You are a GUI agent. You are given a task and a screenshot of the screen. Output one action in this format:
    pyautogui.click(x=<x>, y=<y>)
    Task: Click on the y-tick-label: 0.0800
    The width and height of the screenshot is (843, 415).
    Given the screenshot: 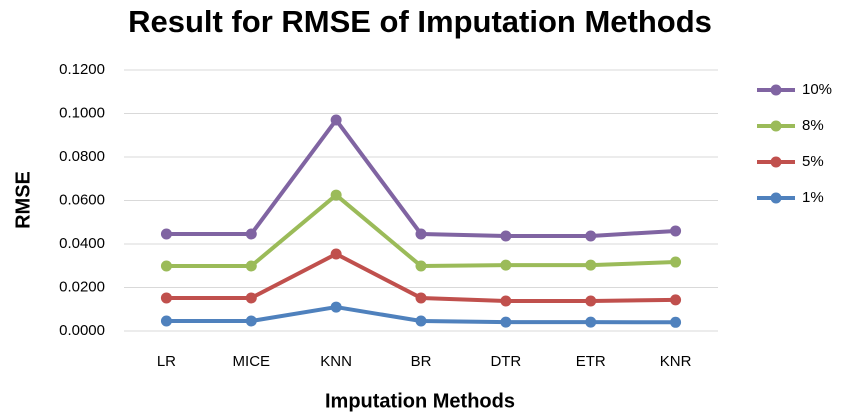 What is the action you would take?
    pyautogui.click(x=82, y=156)
    